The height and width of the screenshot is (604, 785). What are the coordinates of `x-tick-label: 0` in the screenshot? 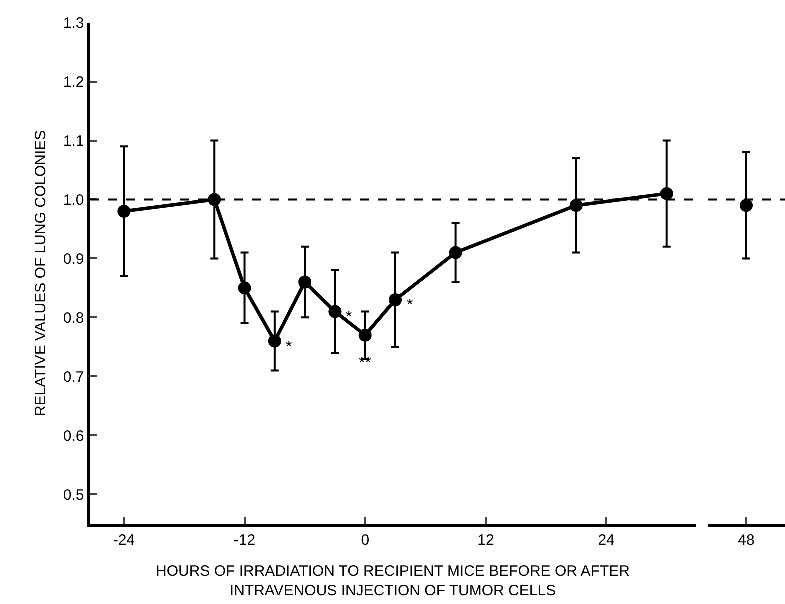 It's located at (365, 540).